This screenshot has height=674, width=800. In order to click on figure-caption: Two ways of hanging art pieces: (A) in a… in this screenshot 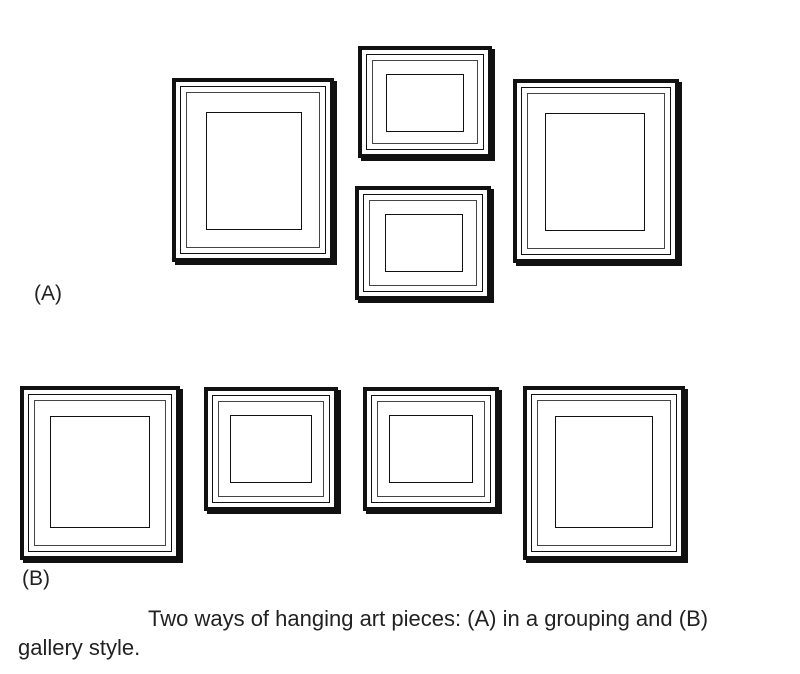, I will do `click(363, 633)`.